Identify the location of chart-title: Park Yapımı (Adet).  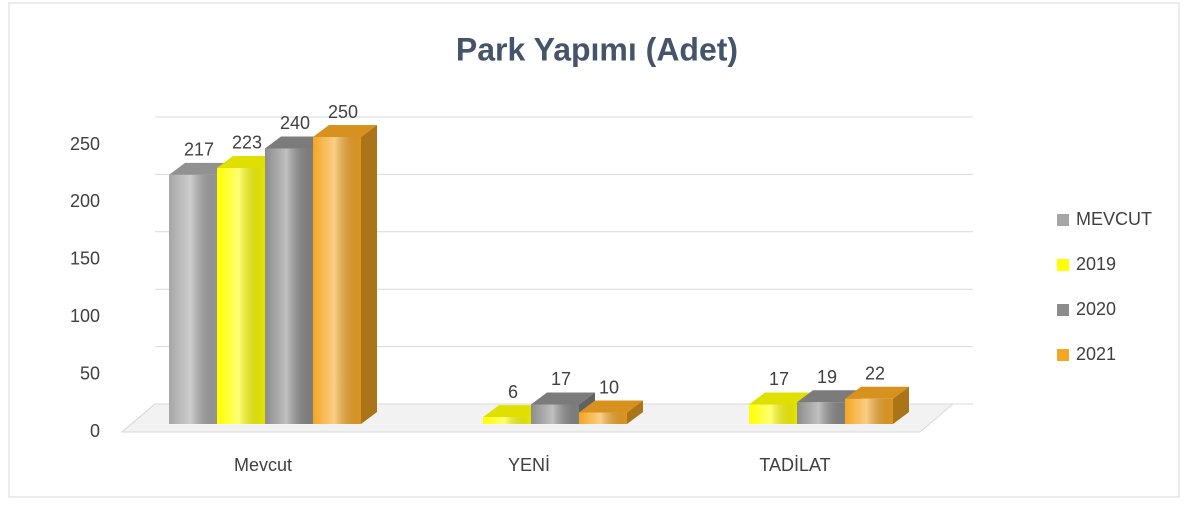
(597, 49).